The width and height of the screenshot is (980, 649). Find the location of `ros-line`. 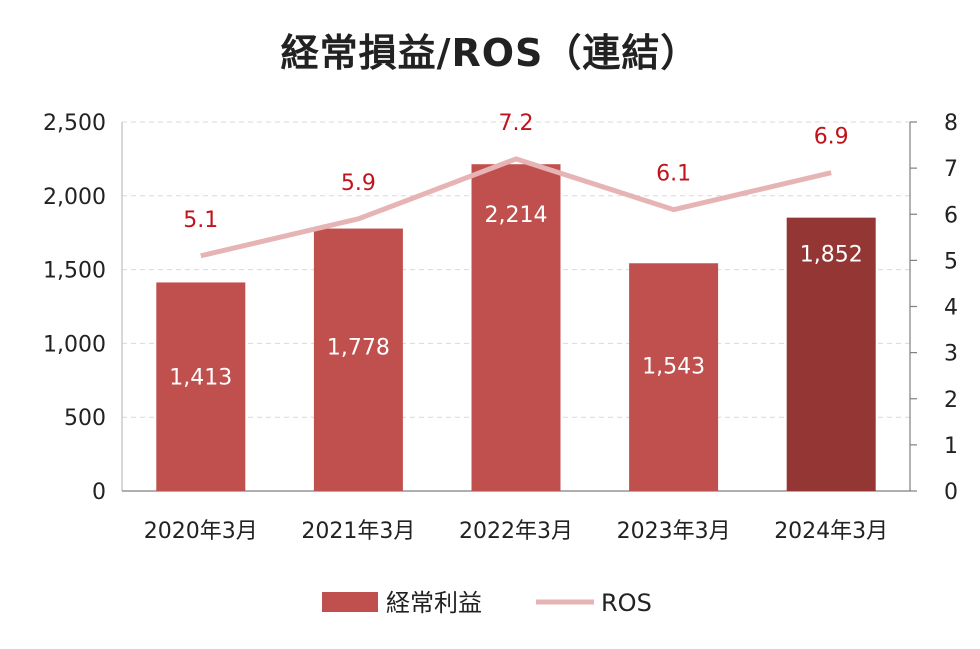

ros-line is located at coordinates (516, 207).